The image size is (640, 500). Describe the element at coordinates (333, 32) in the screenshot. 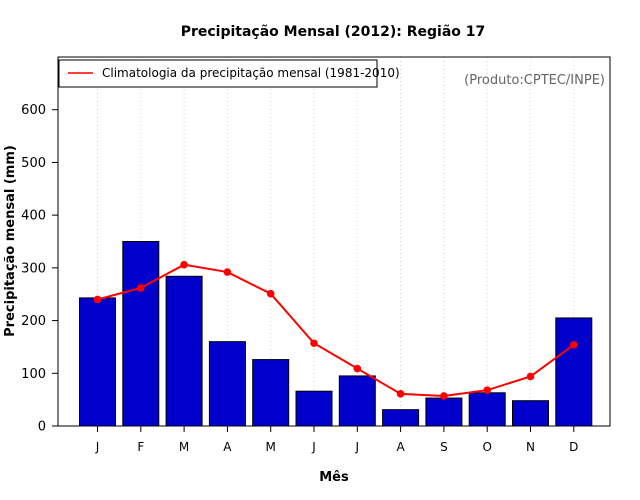

I see `chart-title: Precipitação Mensal (2012): Região 17` at that location.